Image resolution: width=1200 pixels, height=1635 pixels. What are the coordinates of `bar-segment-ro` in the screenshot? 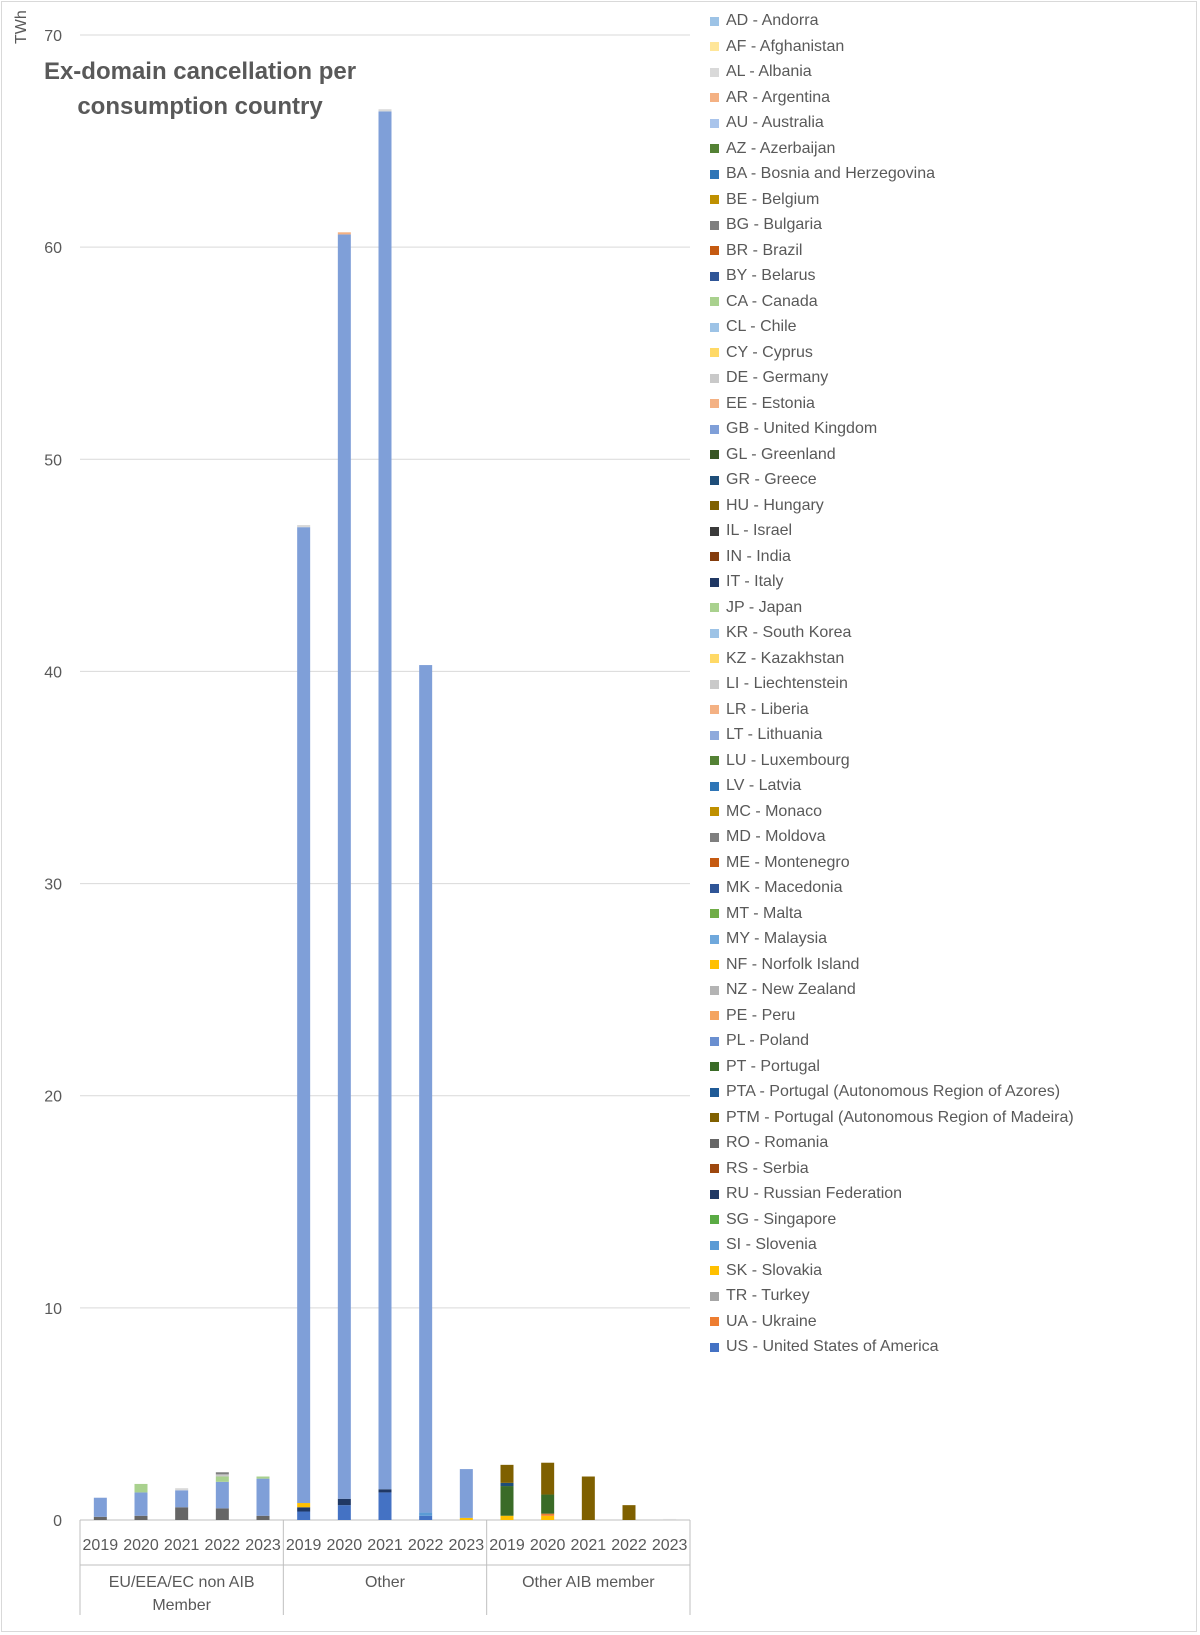 It's located at (141, 1517).